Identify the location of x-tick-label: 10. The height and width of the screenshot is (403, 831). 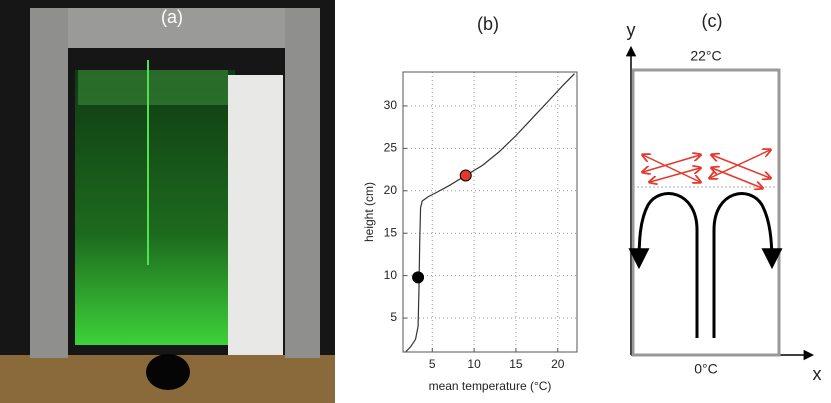
(474, 364).